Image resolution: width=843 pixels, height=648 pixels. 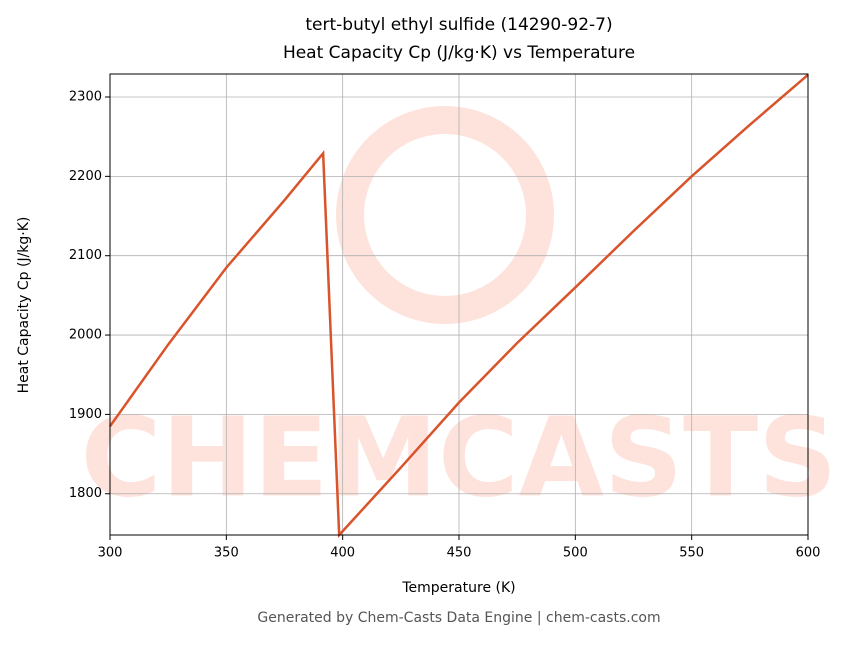 I want to click on y-tick-label: 2000, so click(x=85, y=335).